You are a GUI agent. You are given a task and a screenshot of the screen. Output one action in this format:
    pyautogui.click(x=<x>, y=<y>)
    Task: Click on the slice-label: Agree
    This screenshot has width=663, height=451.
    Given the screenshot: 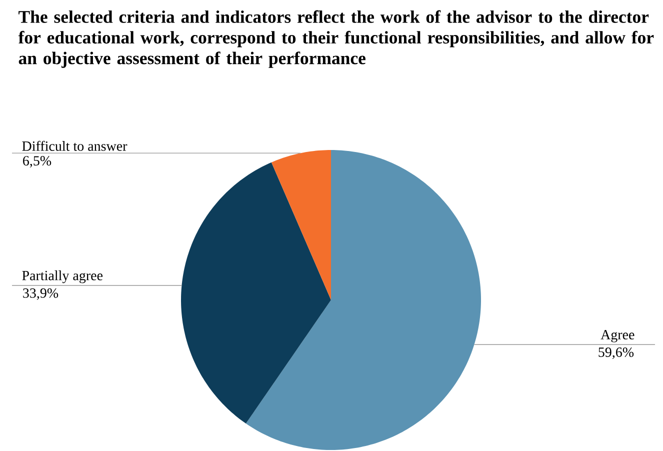 What is the action you would take?
    pyautogui.click(x=617, y=336)
    